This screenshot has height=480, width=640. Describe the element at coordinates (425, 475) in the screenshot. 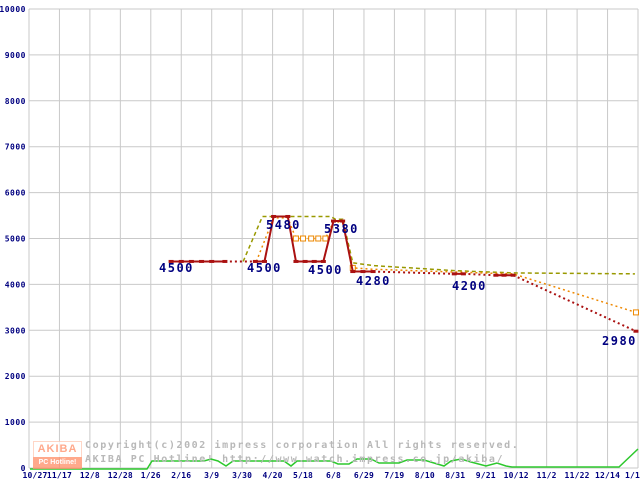

I see `x-axis-tick-label: 8/10` at that location.